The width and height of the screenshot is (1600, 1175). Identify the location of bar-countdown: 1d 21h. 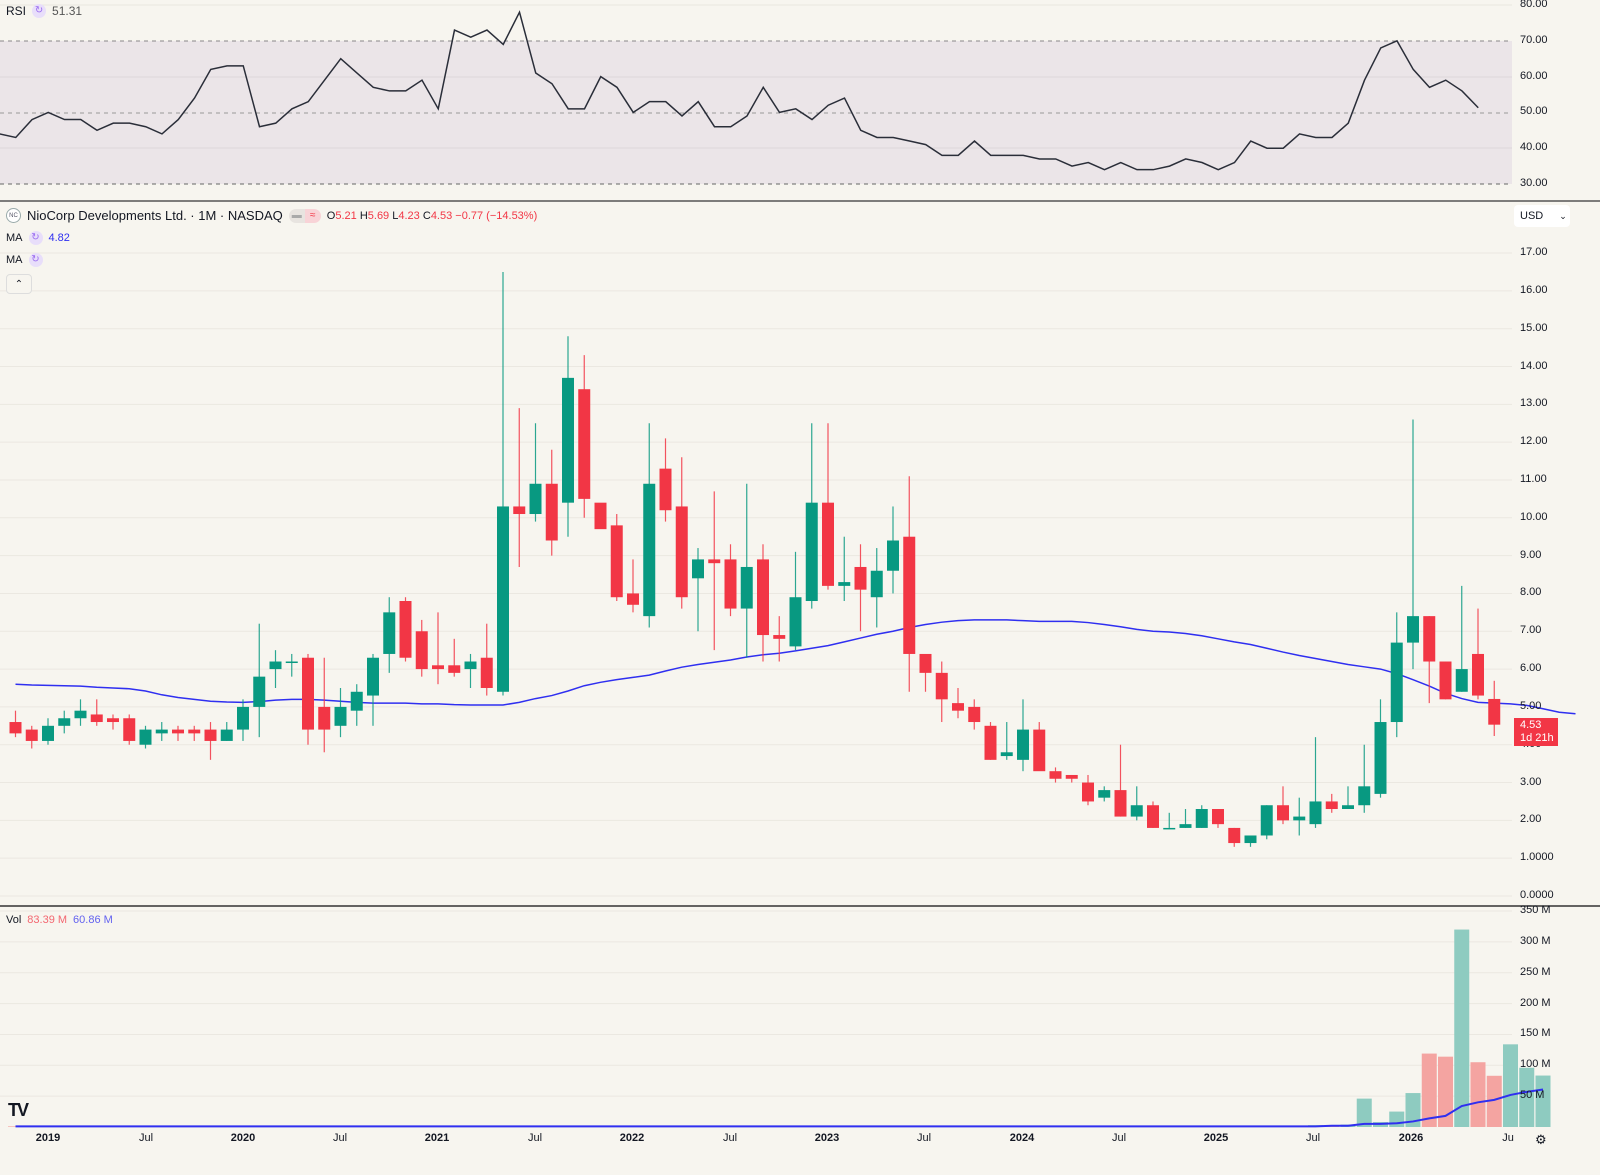
(1537, 738).